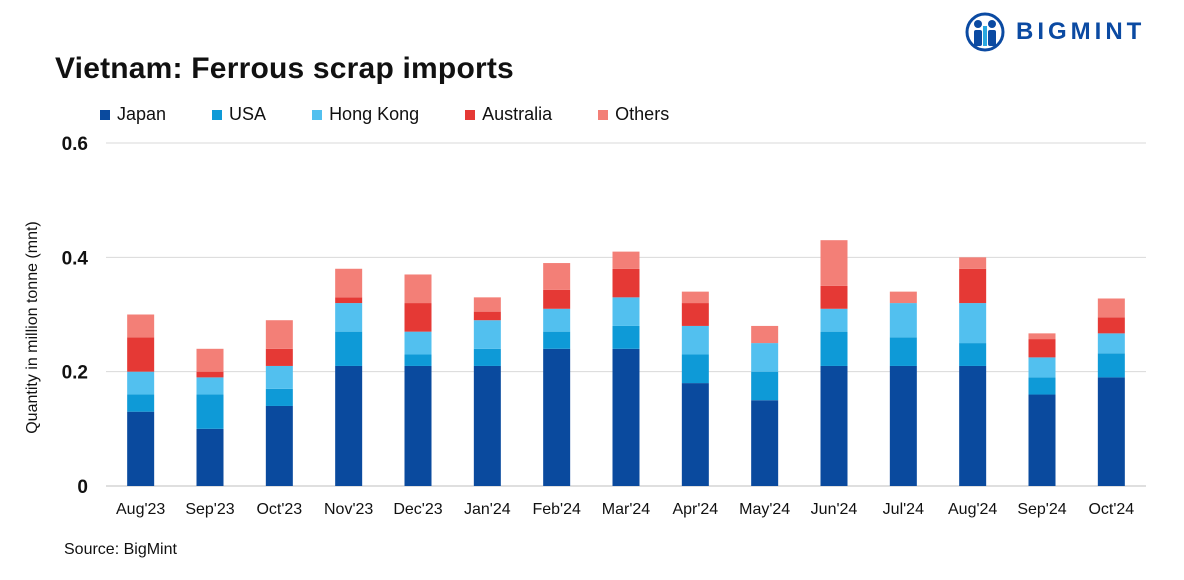  Describe the element at coordinates (642, 114) in the screenshot. I see `legend-label: Others` at that location.